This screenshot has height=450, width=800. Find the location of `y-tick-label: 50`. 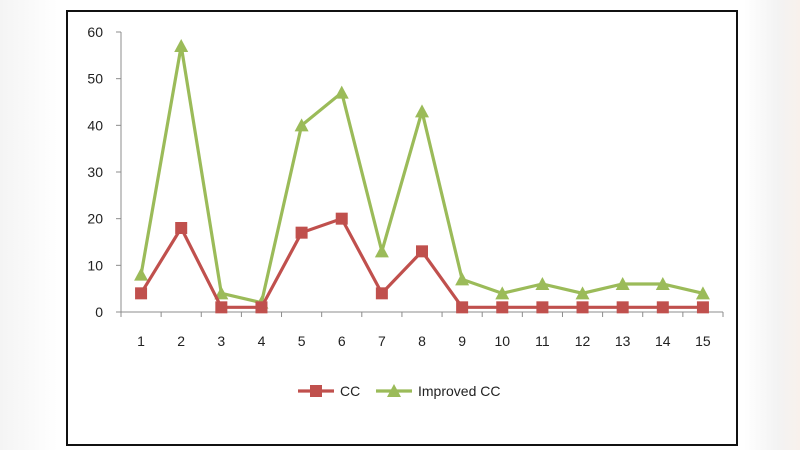

y-tick-label: 50 is located at coordinates (95, 79).